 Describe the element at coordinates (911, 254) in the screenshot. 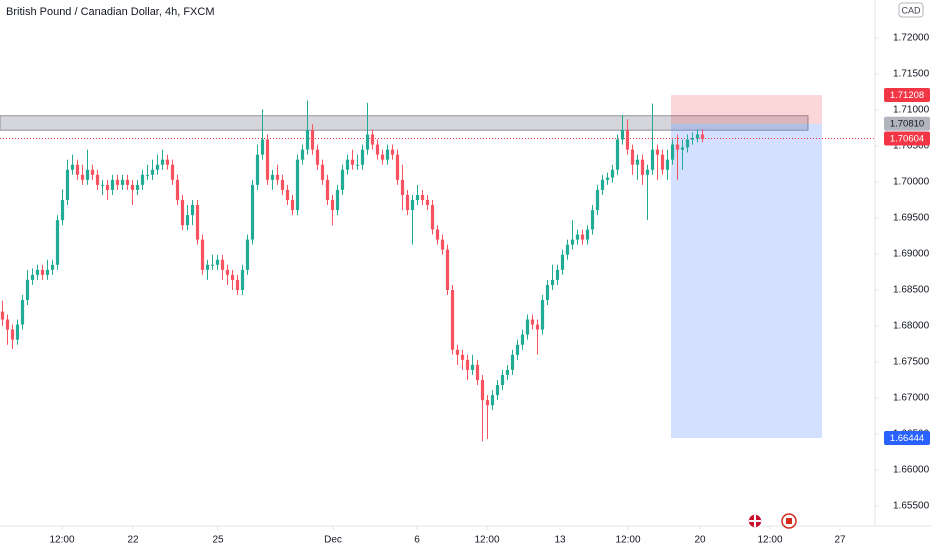

I see `y-tick-label: 1.69000` at that location.